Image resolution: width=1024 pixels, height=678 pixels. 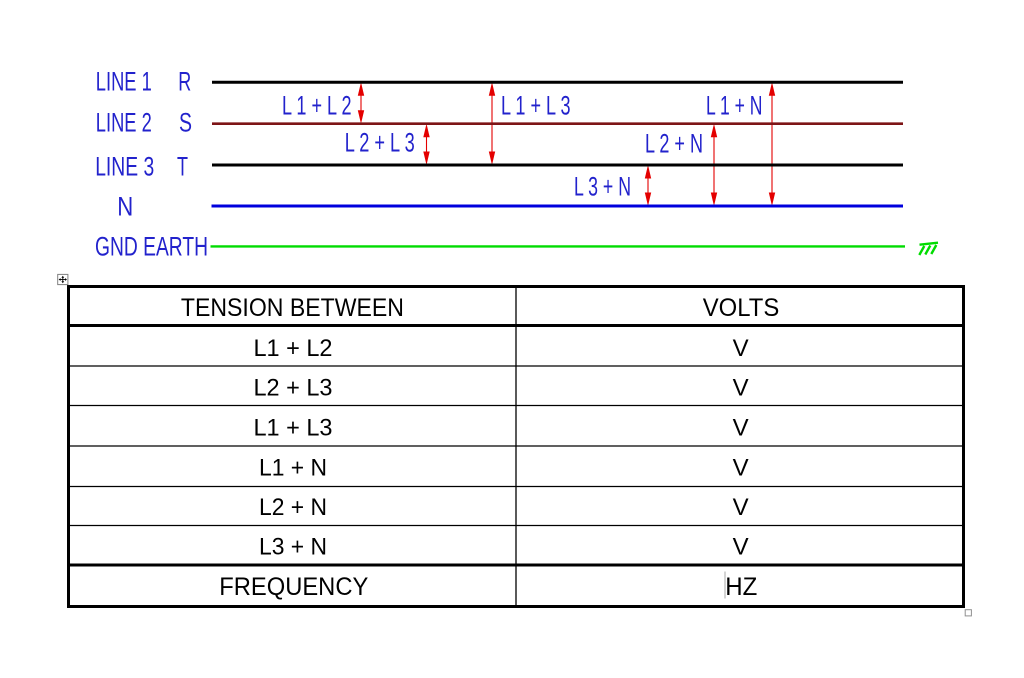 What do you see at coordinates (602, 187) in the screenshot?
I see `svg-text: L 3 + N` at bounding box center [602, 187].